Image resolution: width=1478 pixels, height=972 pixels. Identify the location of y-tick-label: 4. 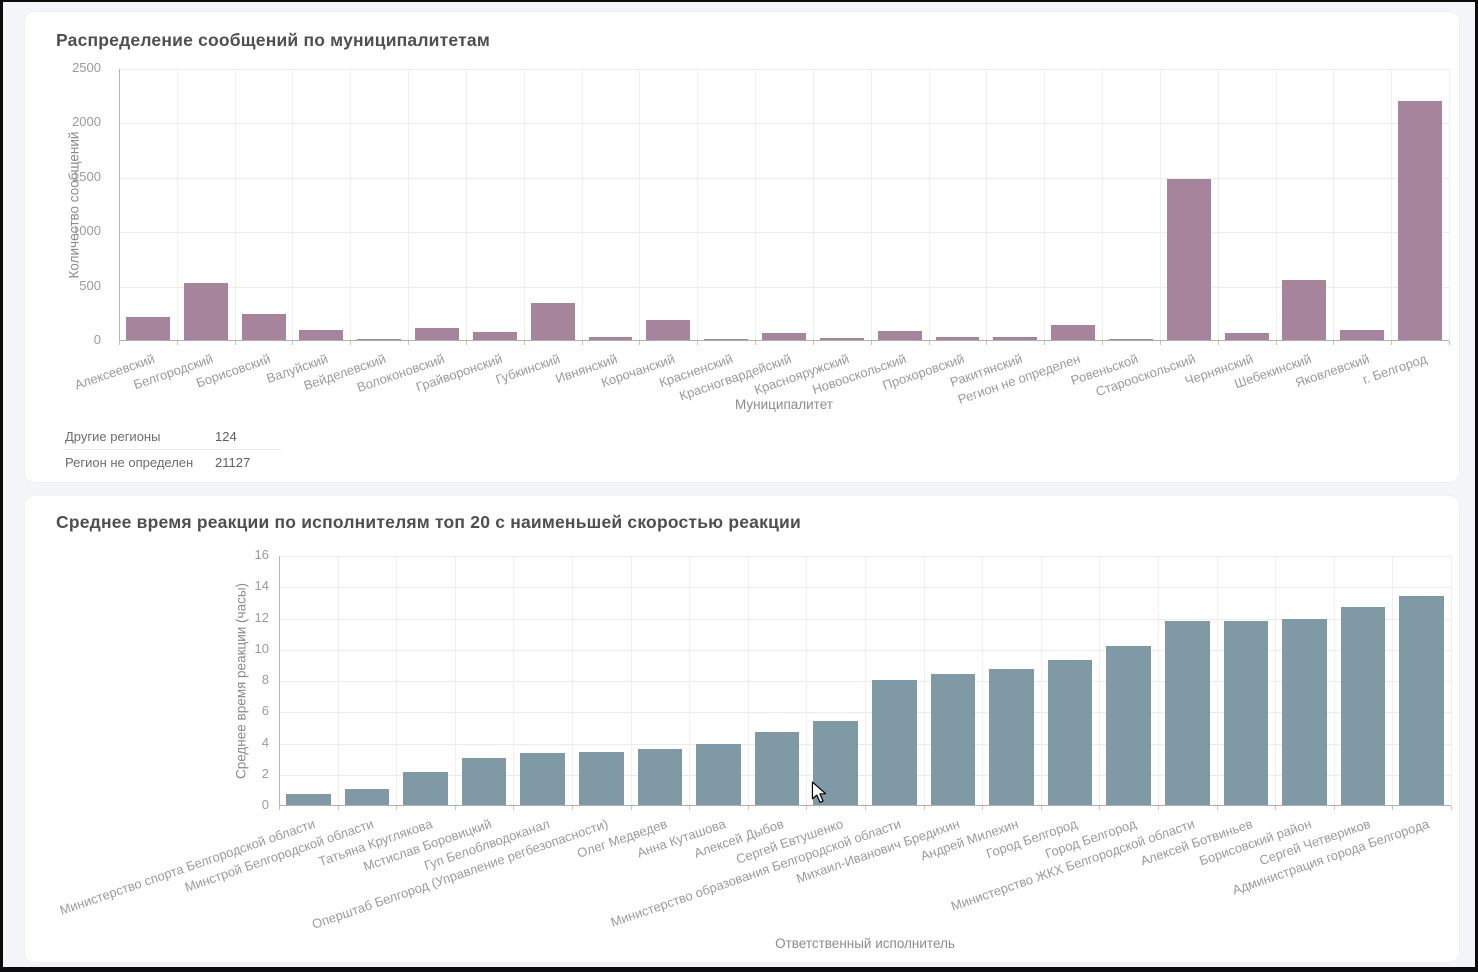
(265, 742).